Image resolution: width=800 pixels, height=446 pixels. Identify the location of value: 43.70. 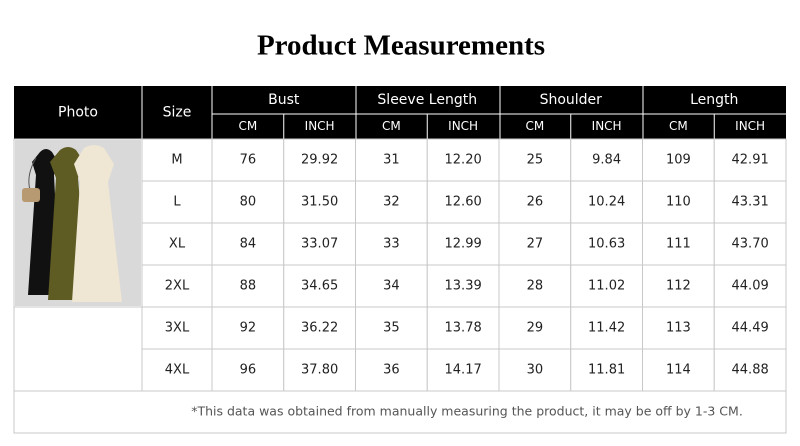
(750, 244).